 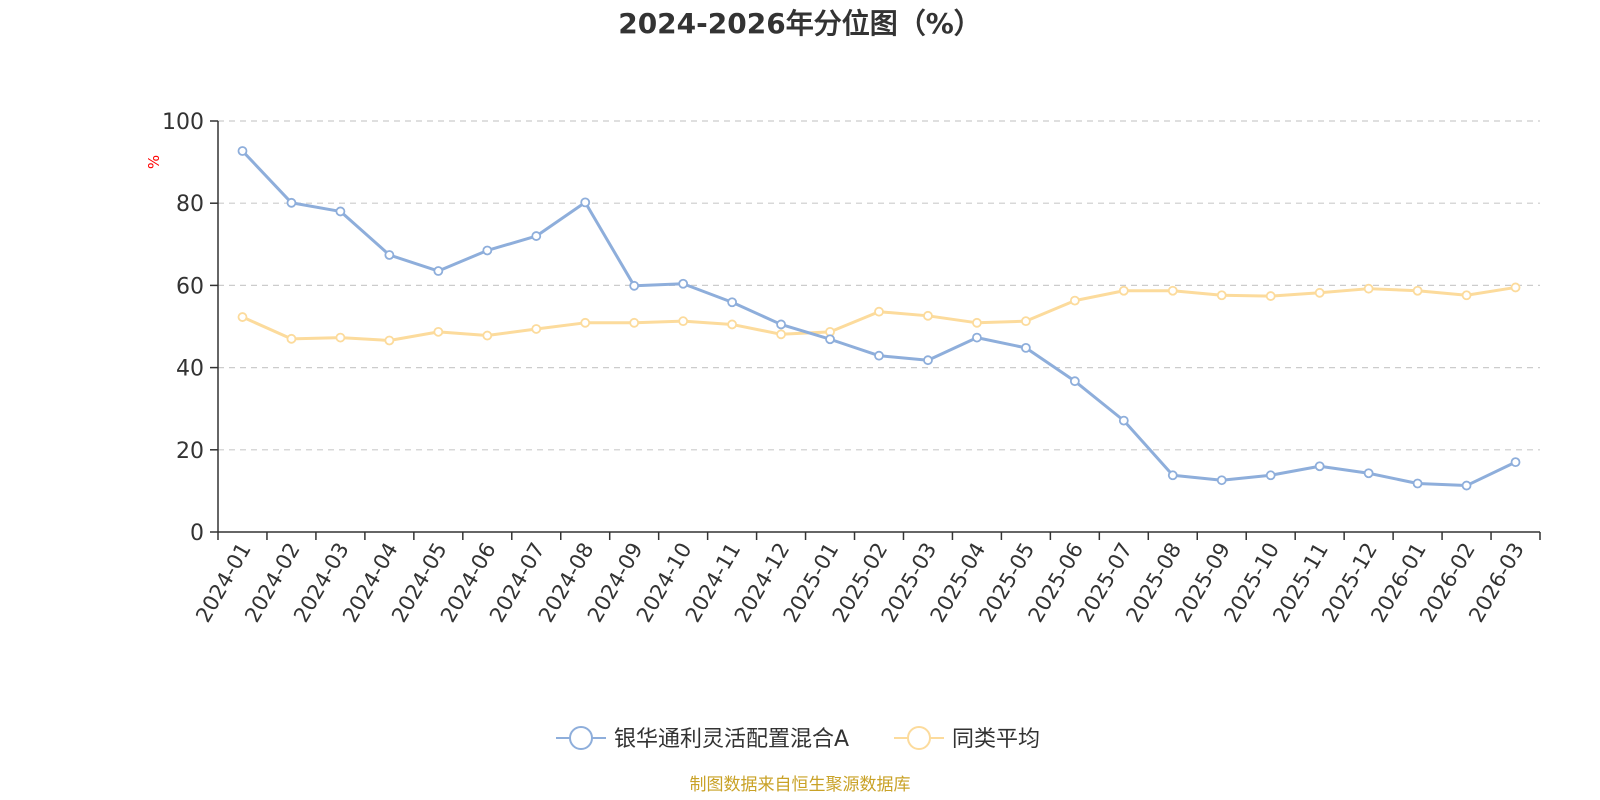 I want to click on y-axis-unit-label: %, so click(x=154, y=162).